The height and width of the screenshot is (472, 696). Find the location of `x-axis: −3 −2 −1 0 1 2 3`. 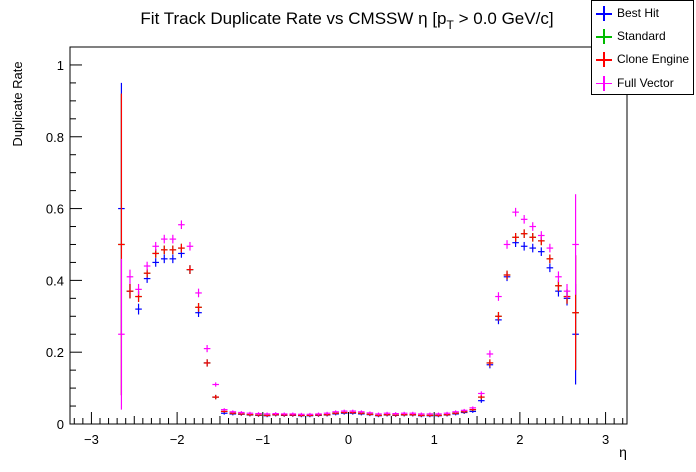

x-axis: −3 −2 −1 0 1 2 3 is located at coordinates (348, 429).